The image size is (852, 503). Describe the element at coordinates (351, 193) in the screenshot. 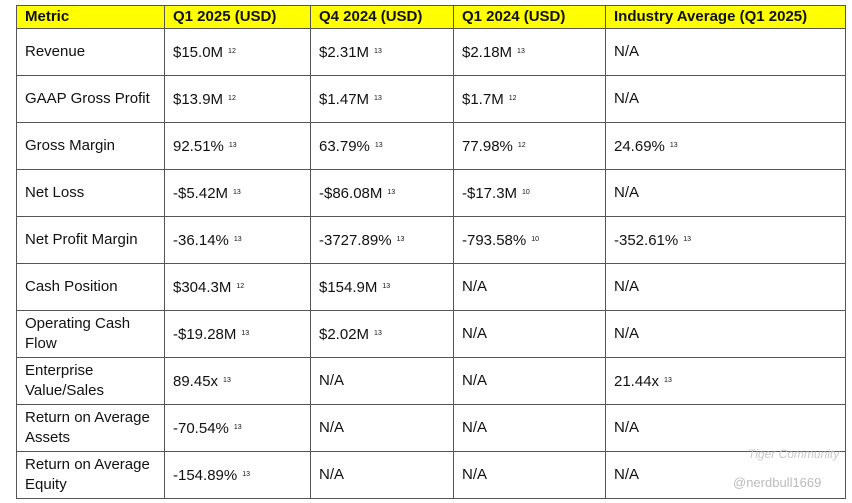

I see `cell-text: -$86.08M` at that location.